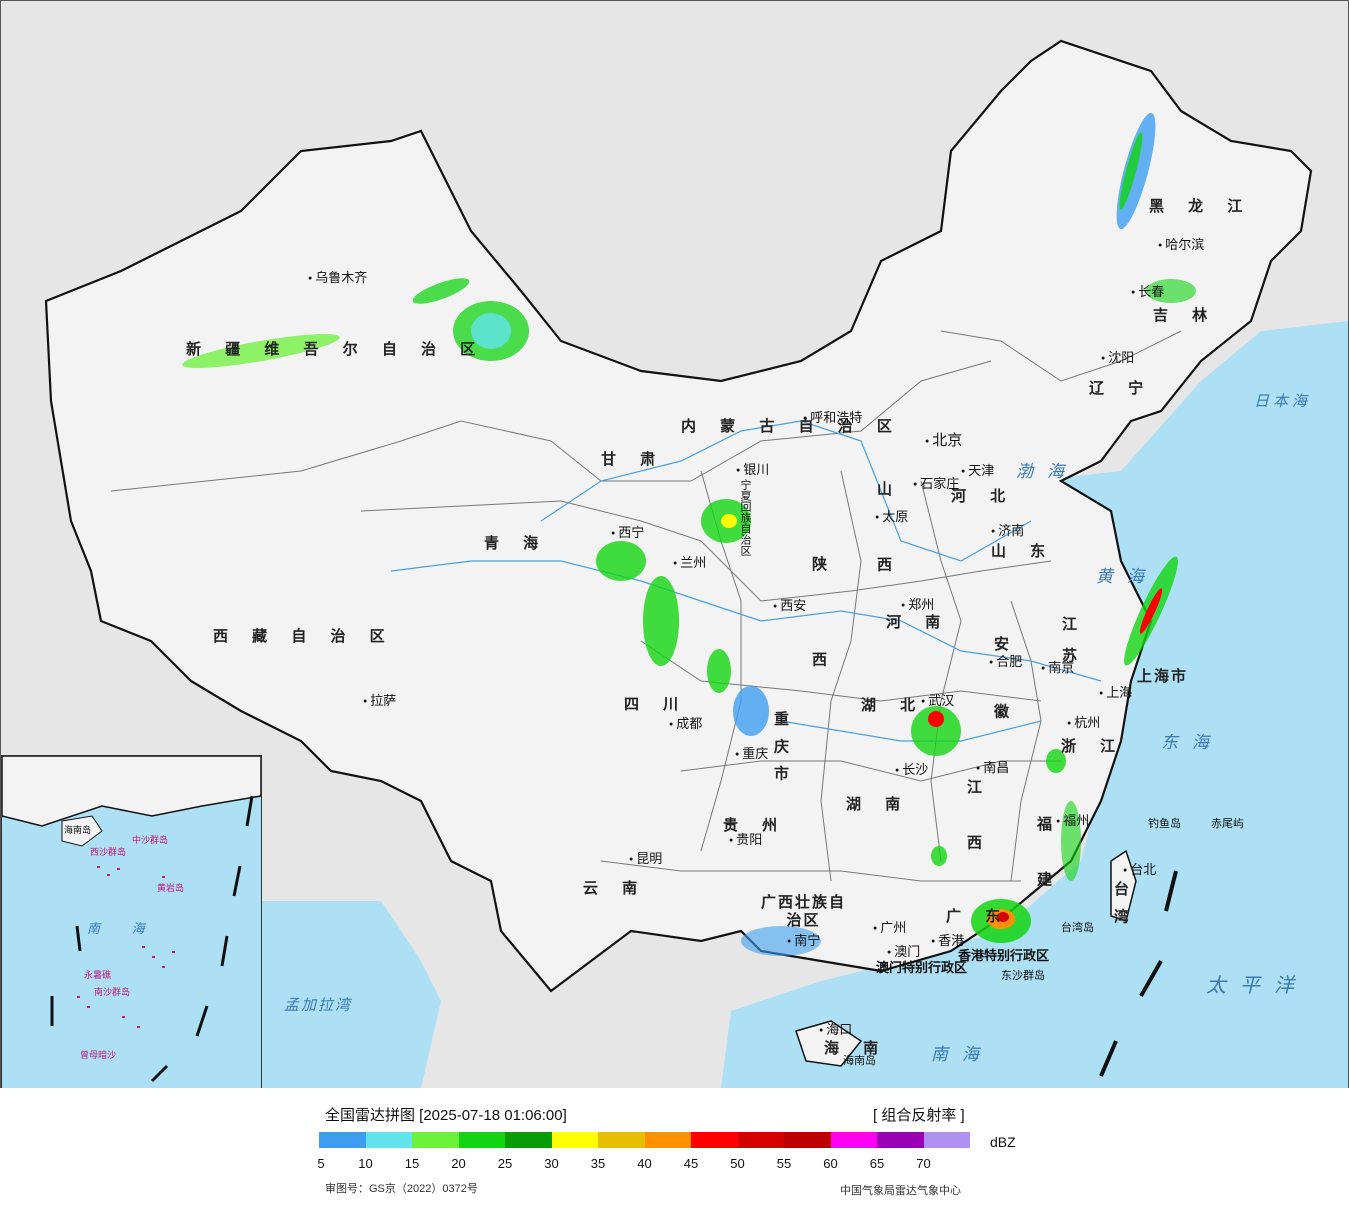  Describe the element at coordinates (923, 1163) in the screenshot. I see `legend-tick-label: 70` at that location.